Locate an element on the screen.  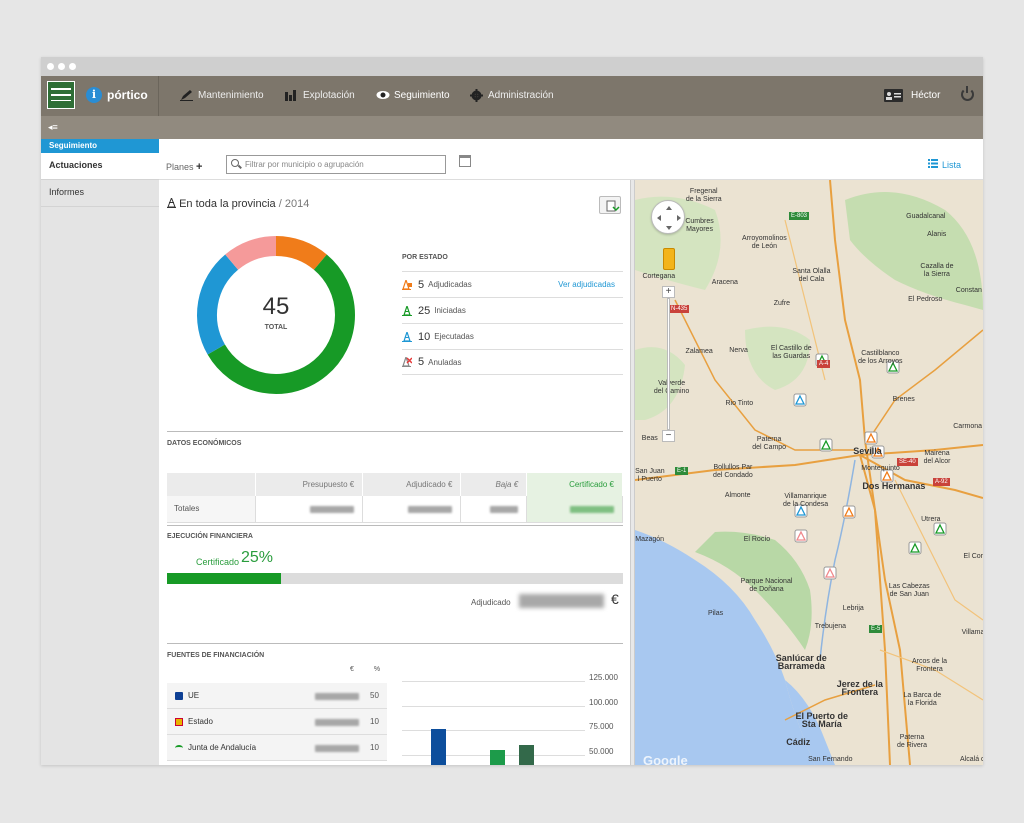
nav-explotacion: Explotación is located at coordinates (320, 95).